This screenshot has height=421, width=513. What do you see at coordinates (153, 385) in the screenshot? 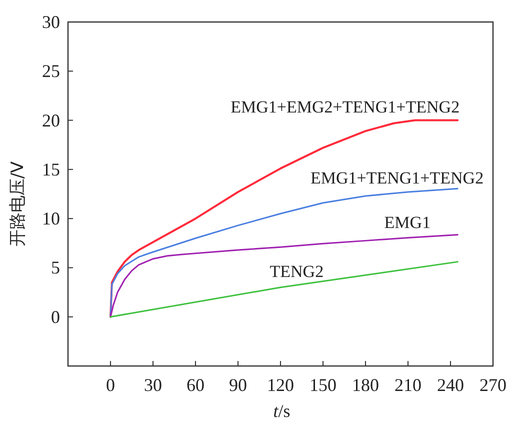
I see `x-tick-label: 30` at bounding box center [153, 385].